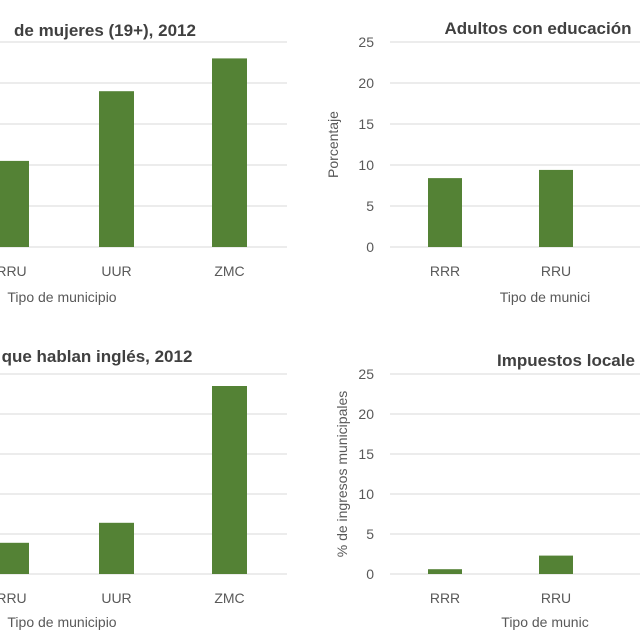 The height and width of the screenshot is (640, 640). Describe the element at coordinates (556, 564) in the screenshot. I see `chart-3-bar-rru` at that location.